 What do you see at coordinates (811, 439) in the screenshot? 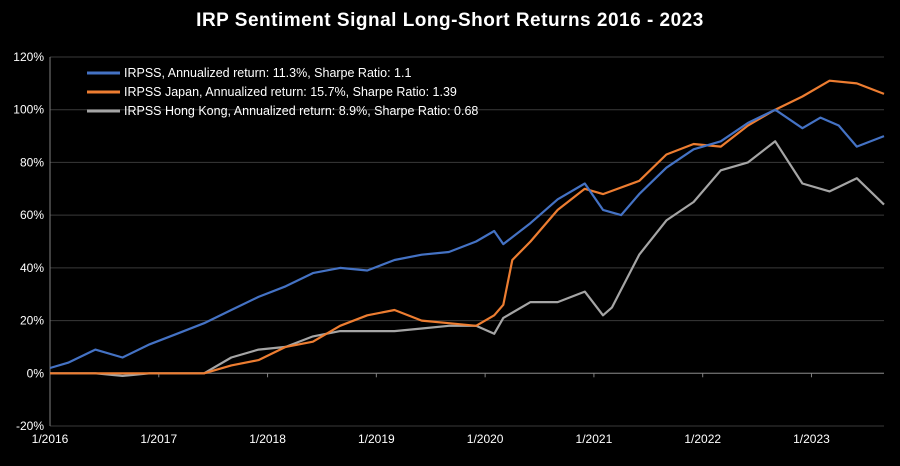
I see `x-tick-label: 1/2023` at bounding box center [811, 439].